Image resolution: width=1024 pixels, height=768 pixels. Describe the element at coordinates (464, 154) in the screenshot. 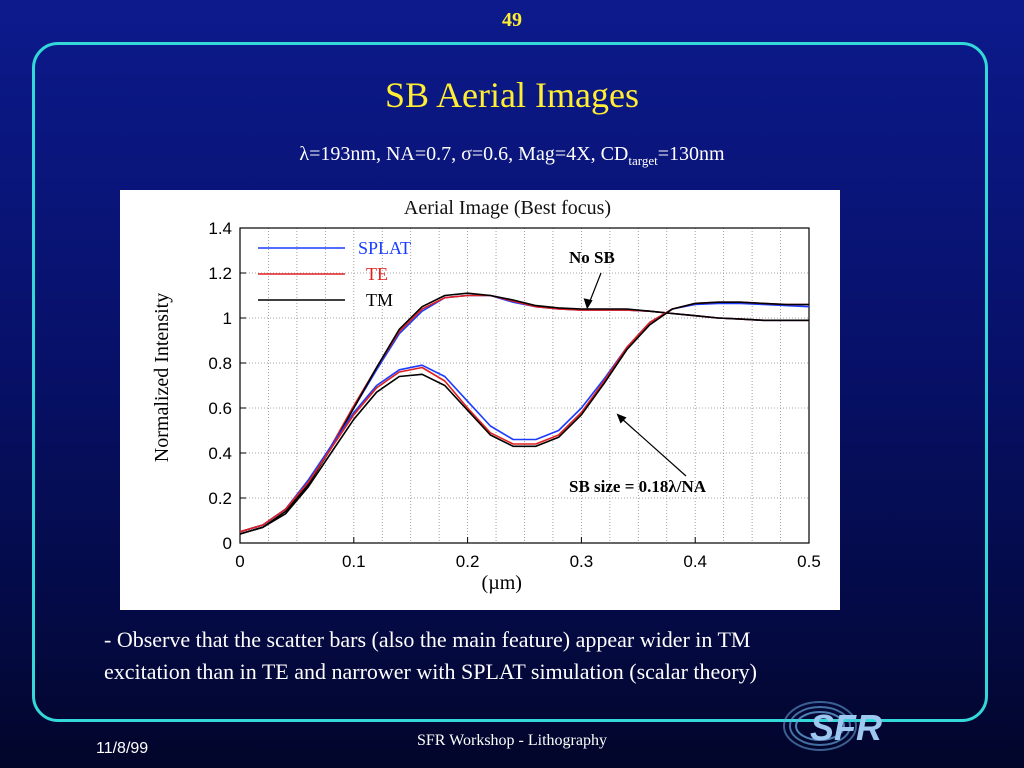

I see `subtitle-main: λ=193nm, NA=0.7, σ=0.6, Mag=4X, CD` at that location.